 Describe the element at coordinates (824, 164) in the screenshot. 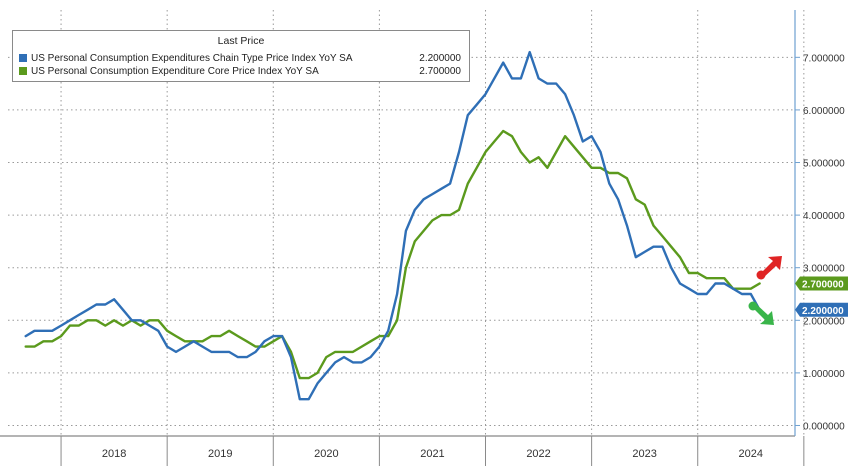

I see `y-tick-label: 5.000000` at that location.